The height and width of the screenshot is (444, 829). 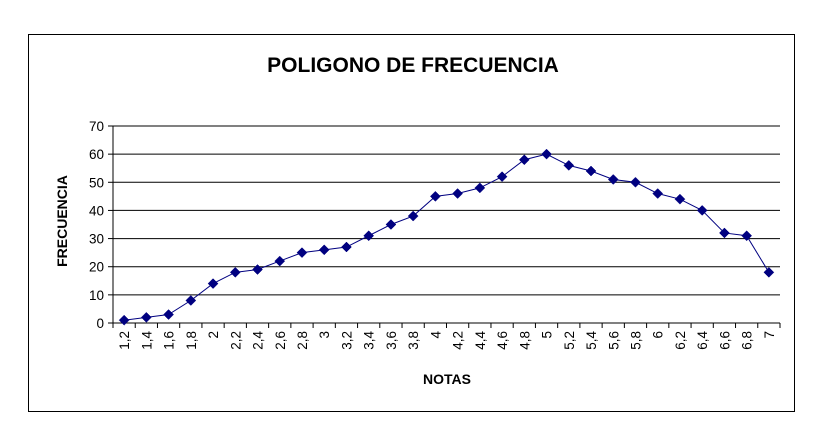 What do you see at coordinates (569, 340) in the screenshot?
I see `x-tick-label: 5,2` at bounding box center [569, 340].